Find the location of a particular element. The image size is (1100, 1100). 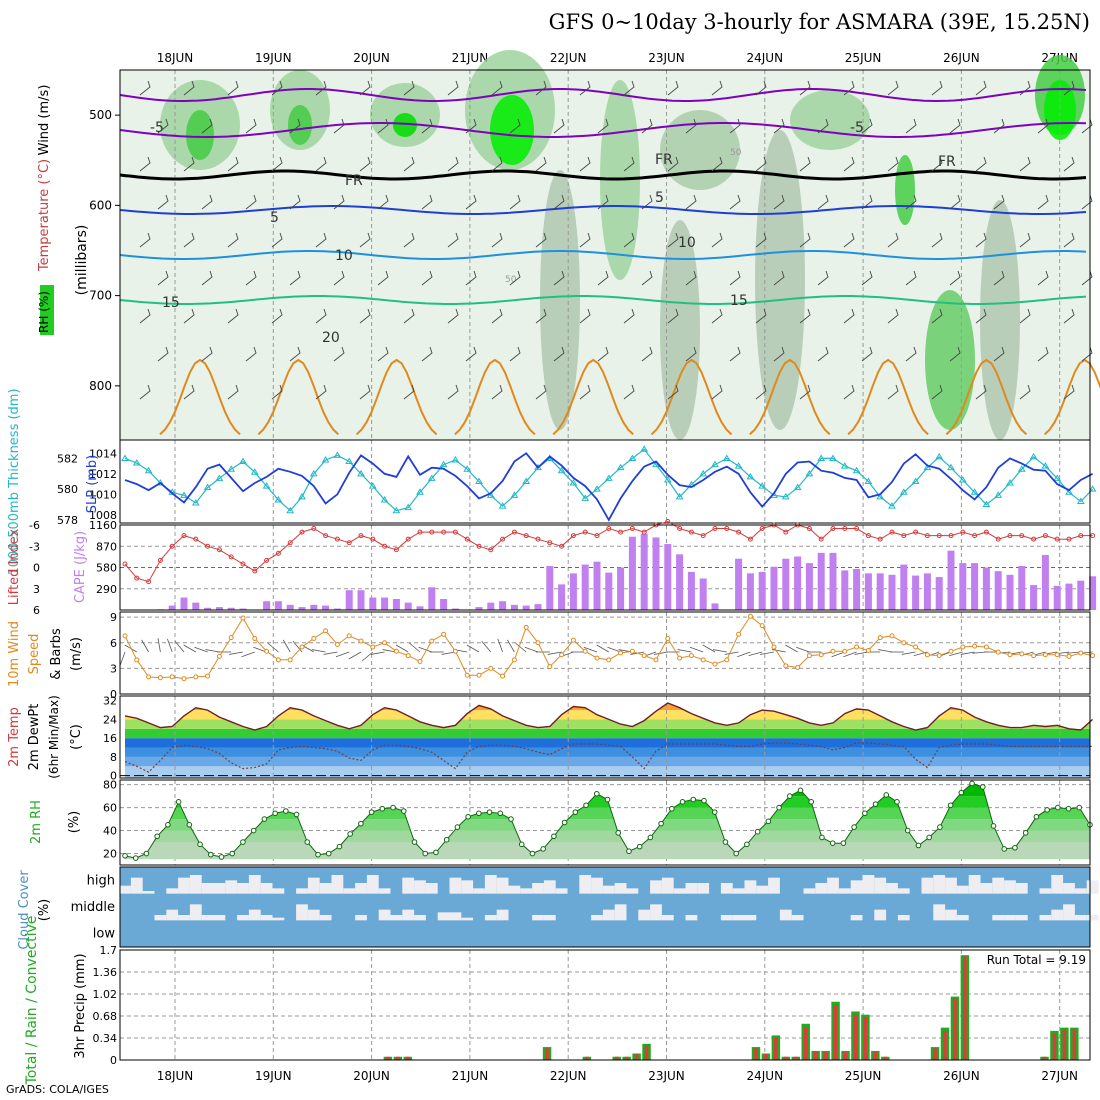

rh-tick-label: 20 is located at coordinates (110, 854).